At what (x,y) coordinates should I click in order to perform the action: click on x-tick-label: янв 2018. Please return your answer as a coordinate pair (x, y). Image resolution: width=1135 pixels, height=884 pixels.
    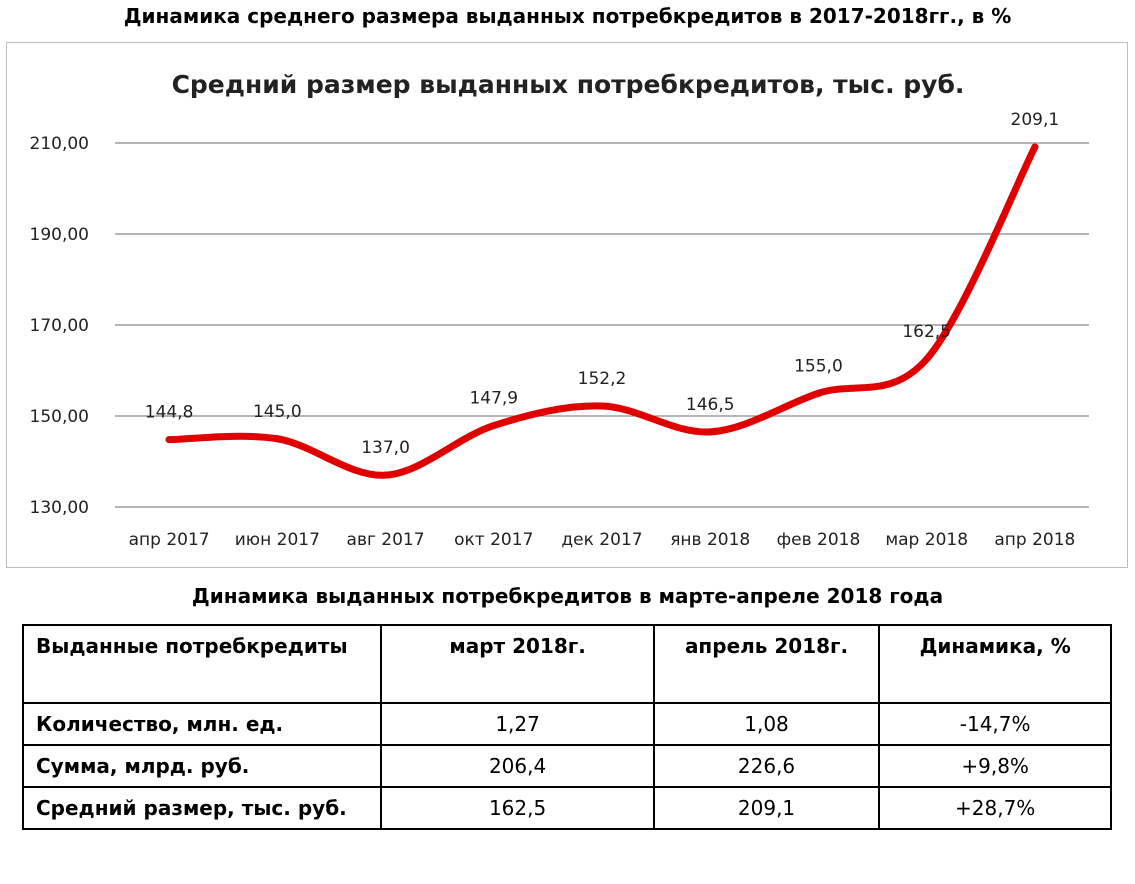
    Looking at the image, I should click on (710, 540).